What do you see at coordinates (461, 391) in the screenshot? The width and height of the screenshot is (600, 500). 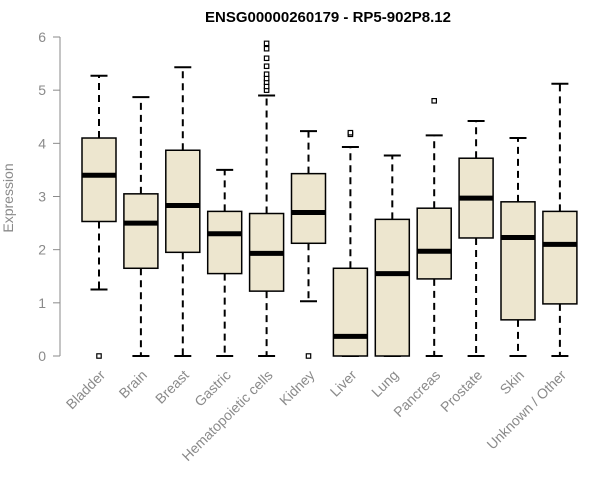 I see `x-tick-label: Prostate` at bounding box center [461, 391].